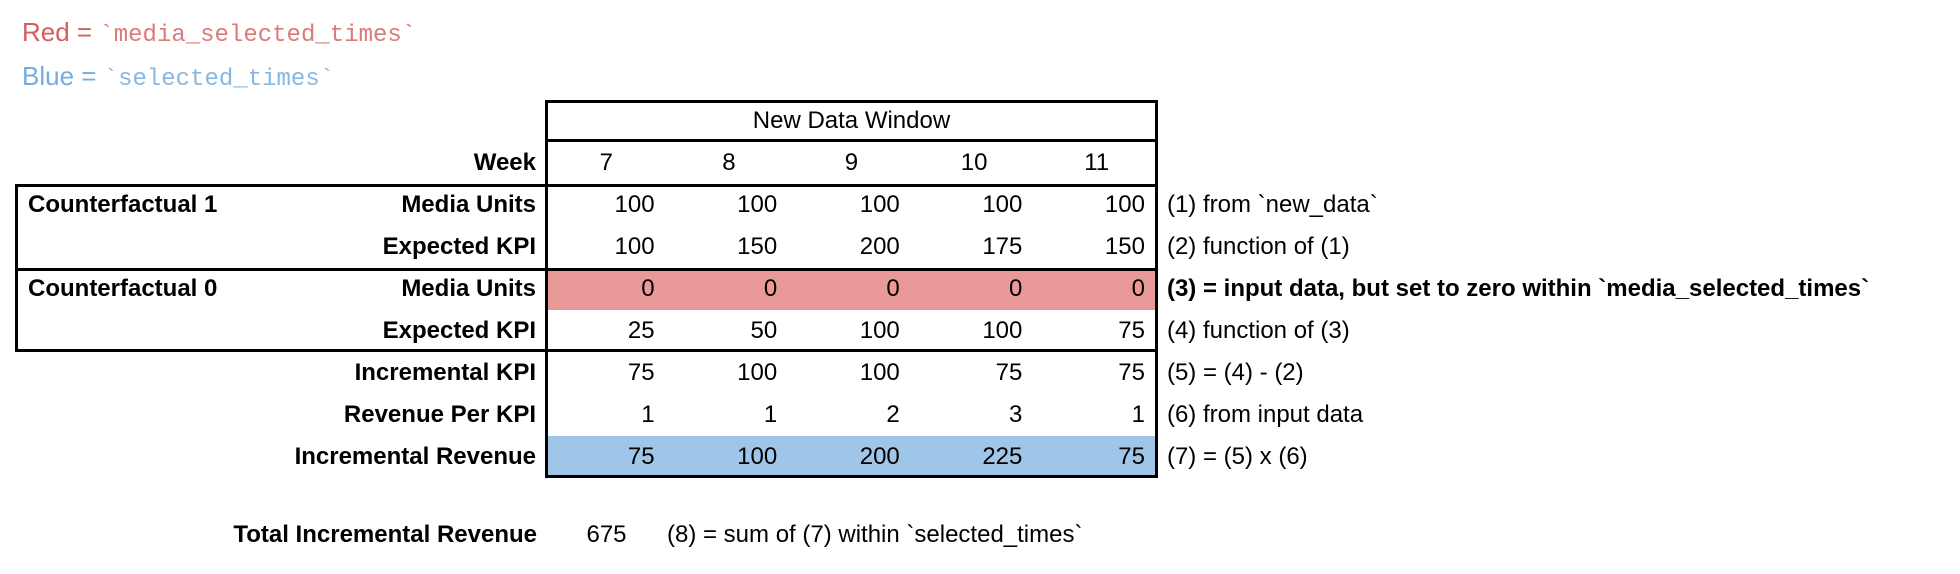 The image size is (1960, 574). Describe the element at coordinates (258, 35) in the screenshot. I see `legend-red-code: `media_selected_times`` at that location.